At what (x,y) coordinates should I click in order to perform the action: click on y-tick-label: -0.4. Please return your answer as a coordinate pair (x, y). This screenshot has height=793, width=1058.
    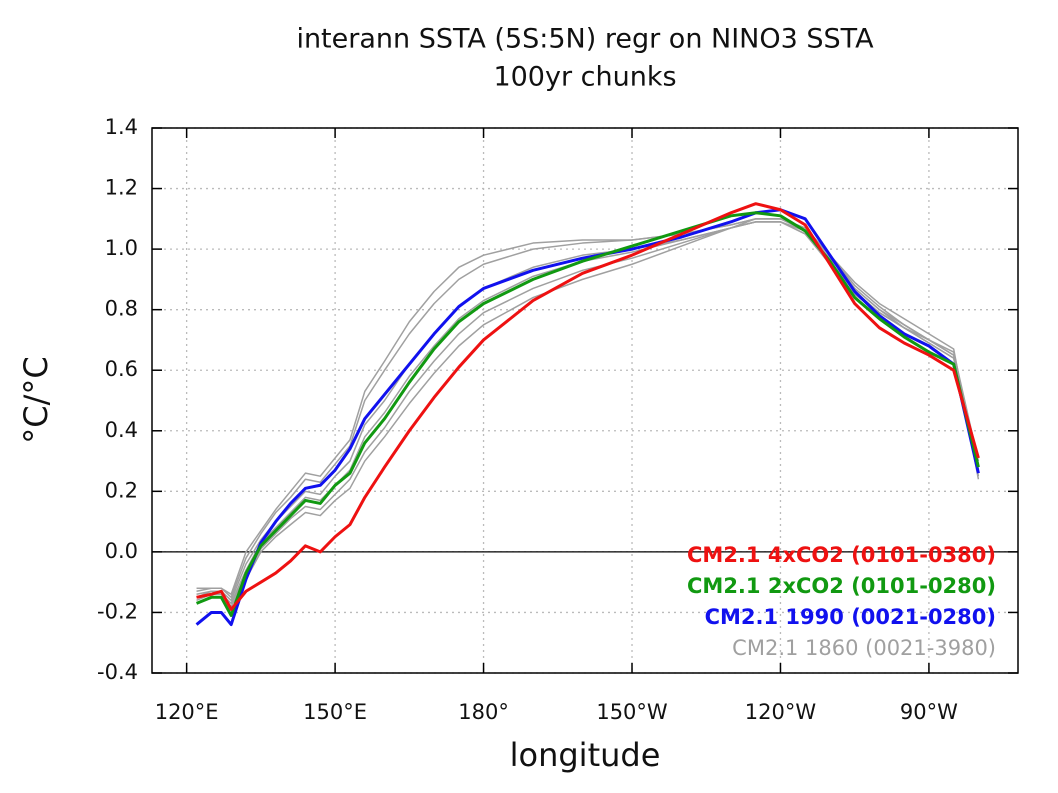
    Looking at the image, I should click on (117, 672).